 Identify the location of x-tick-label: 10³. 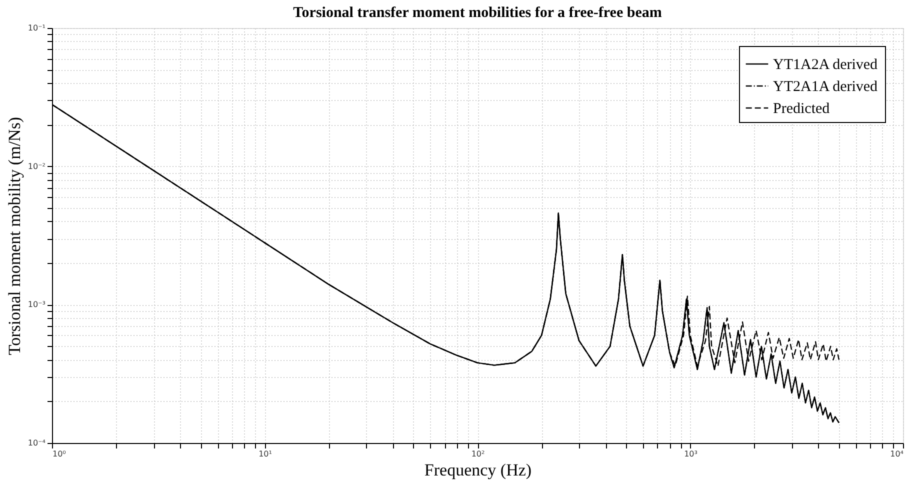
(691, 454).